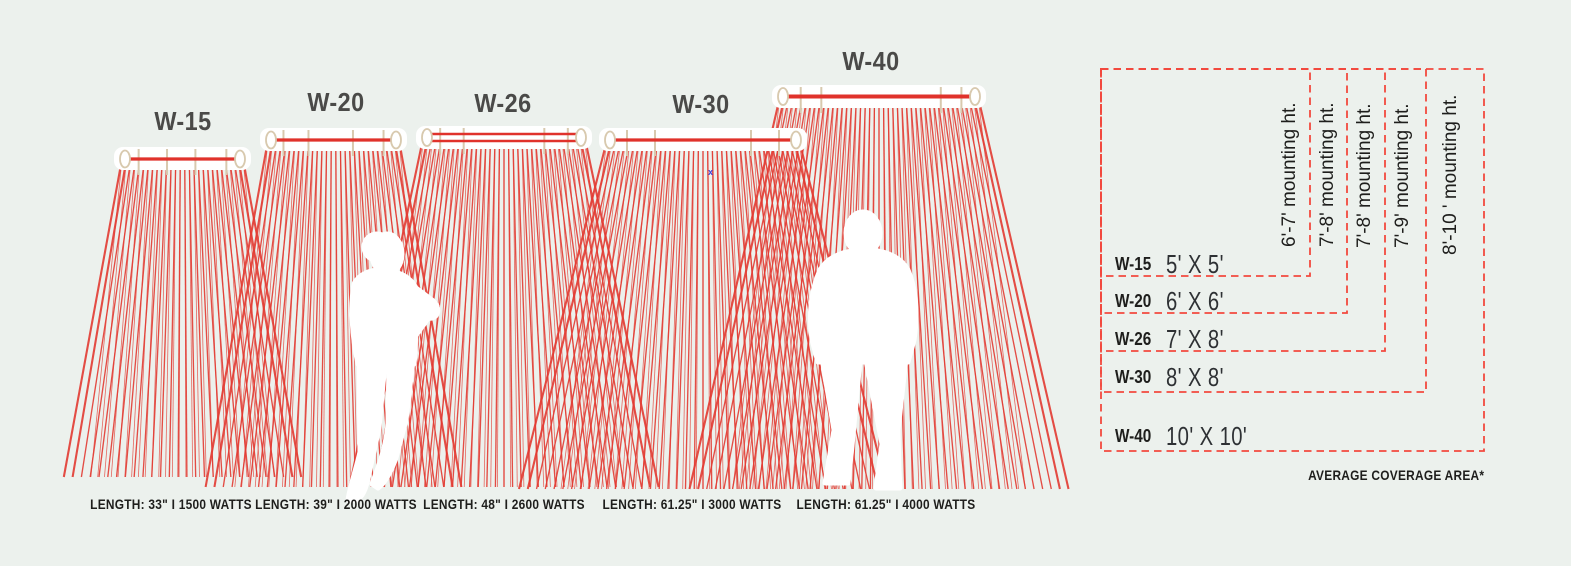 The height and width of the screenshot is (566, 1571). I want to click on heater-spec-w15: LENGTH: 33" I 1500 WATTS, so click(171, 504).